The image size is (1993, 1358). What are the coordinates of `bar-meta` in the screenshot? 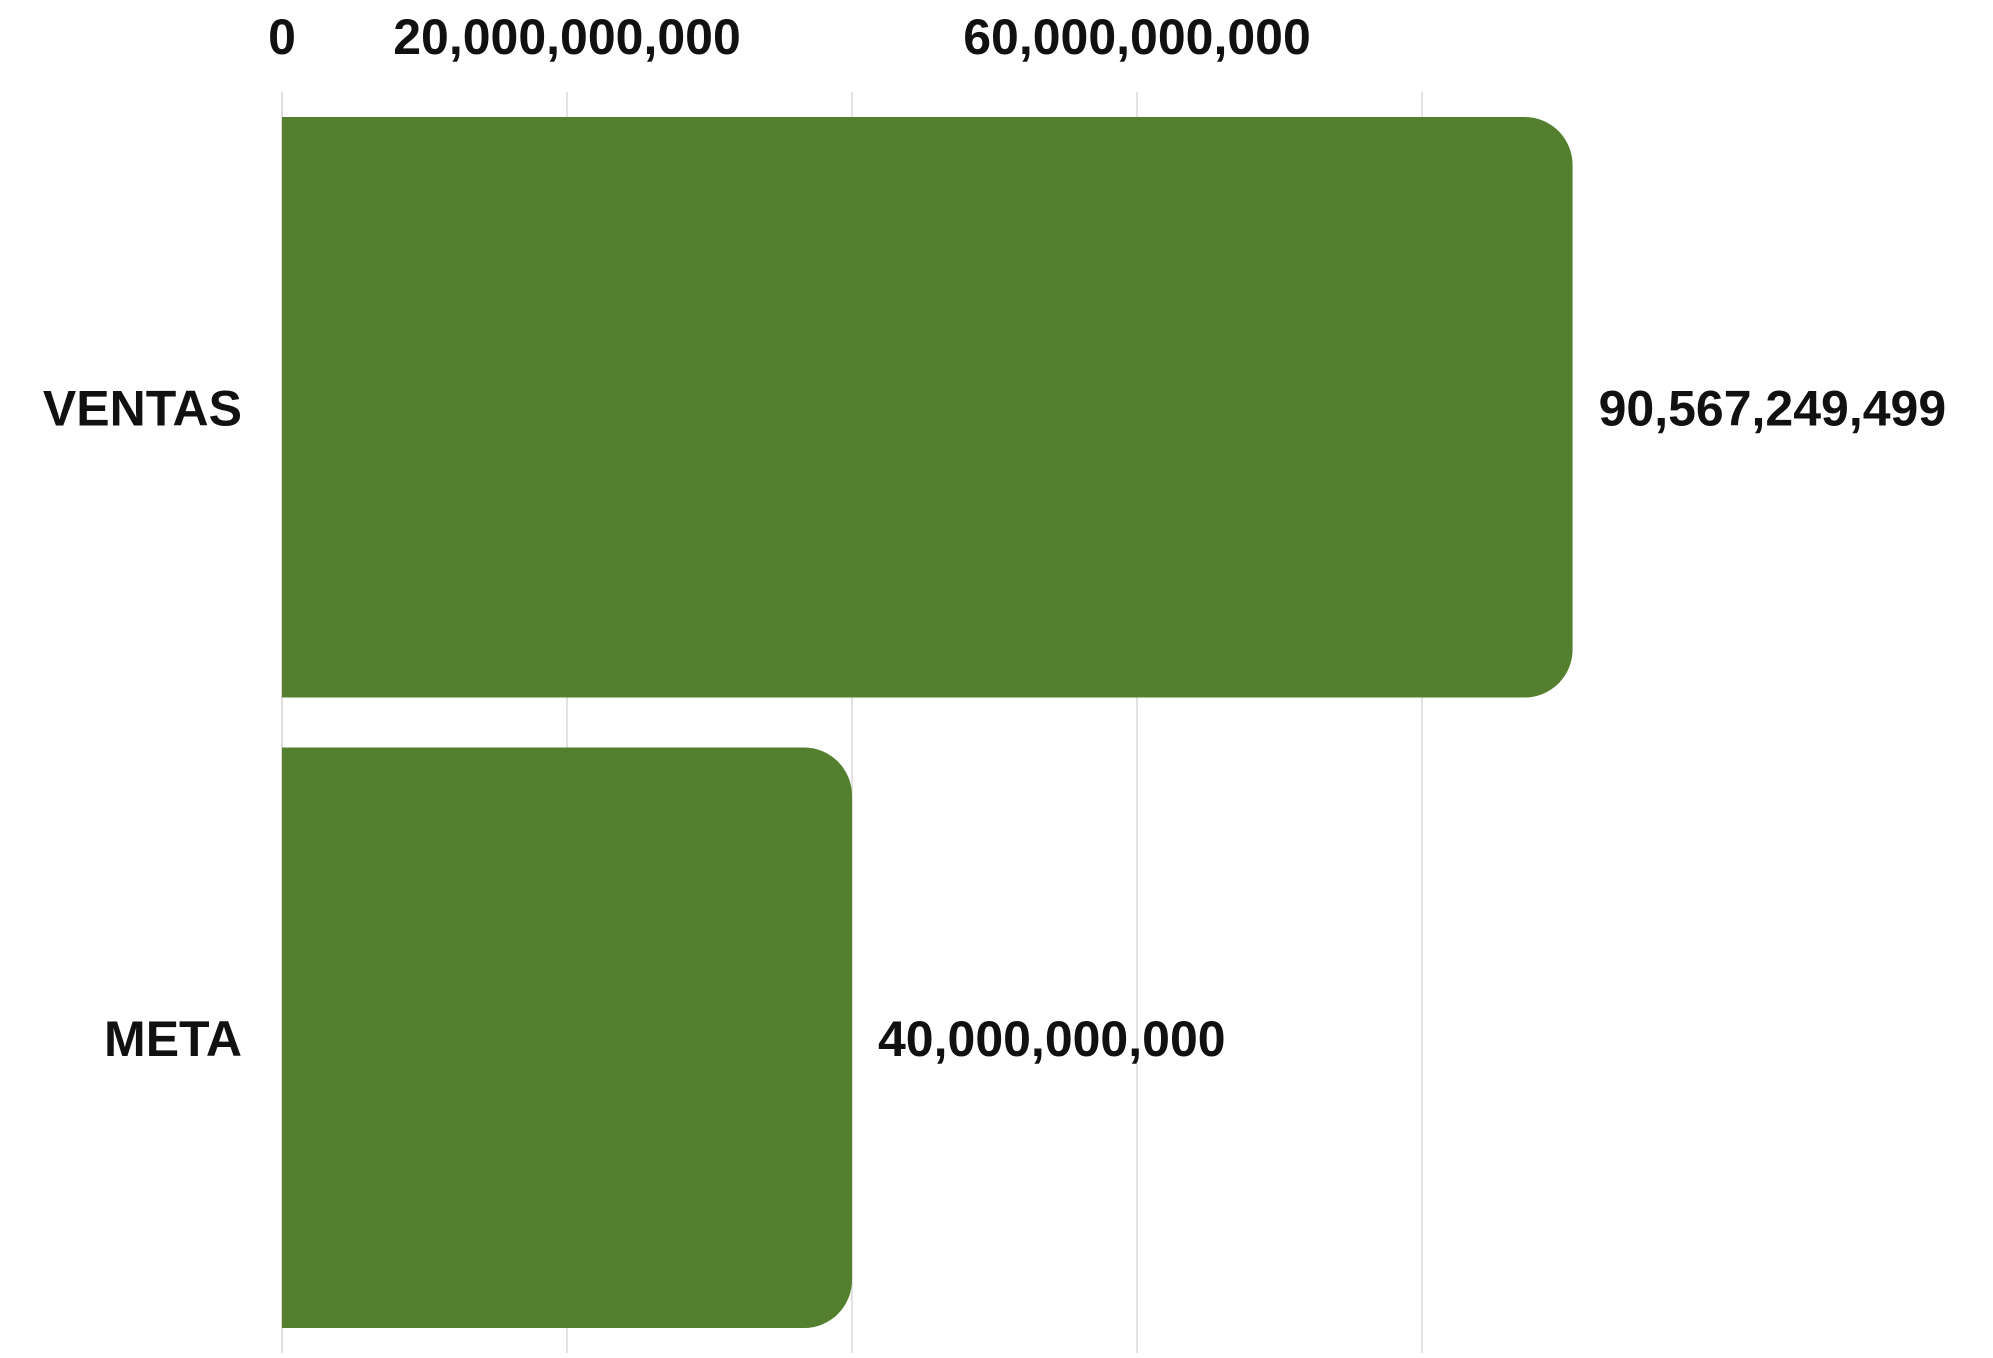 It's located at (567, 1037).